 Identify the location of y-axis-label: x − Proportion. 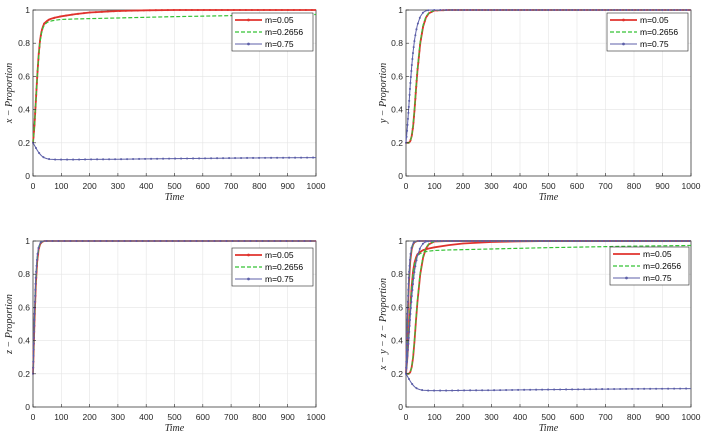
(9, 93).